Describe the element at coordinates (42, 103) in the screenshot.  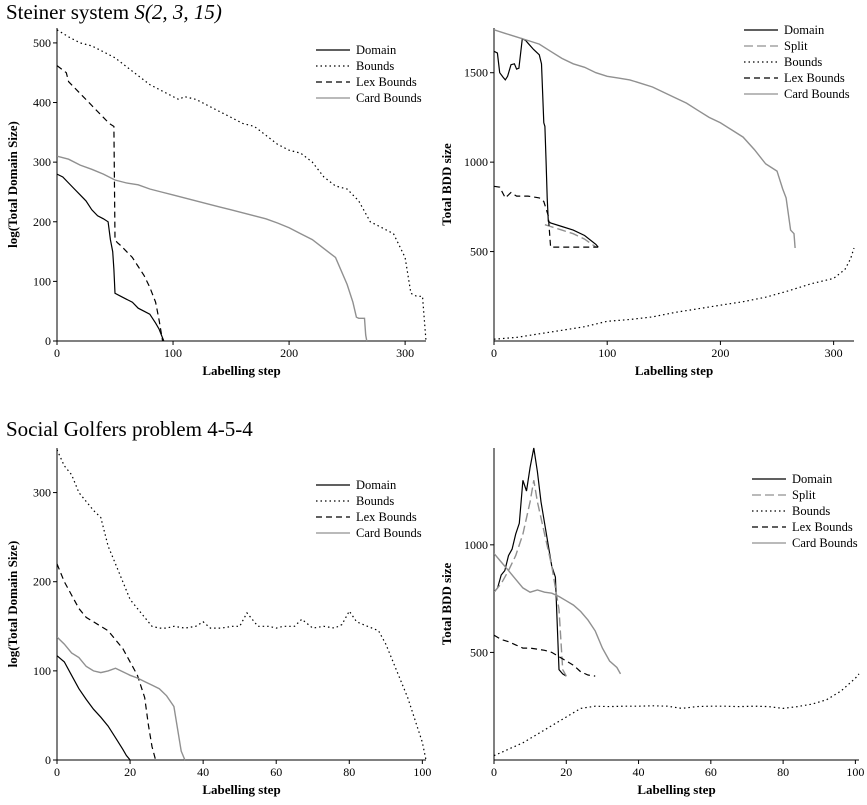
I see `y-tick-label: 400` at that location.